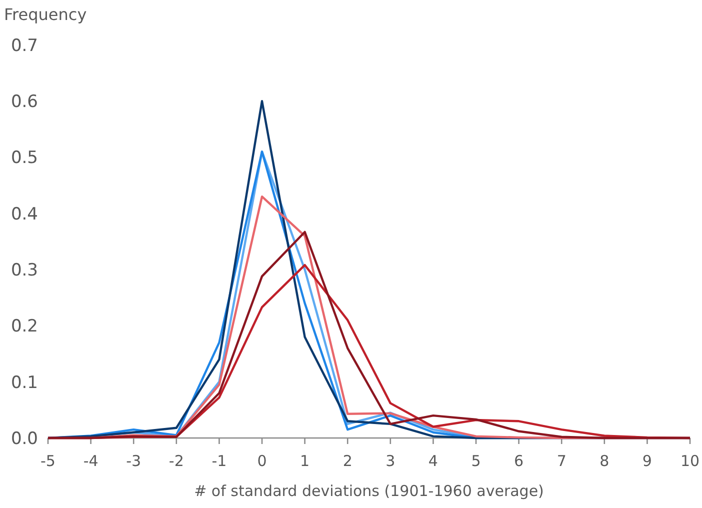 The image size is (702, 508). Describe the element at coordinates (433, 461) in the screenshot. I see `x-tick-label: 4` at that location.